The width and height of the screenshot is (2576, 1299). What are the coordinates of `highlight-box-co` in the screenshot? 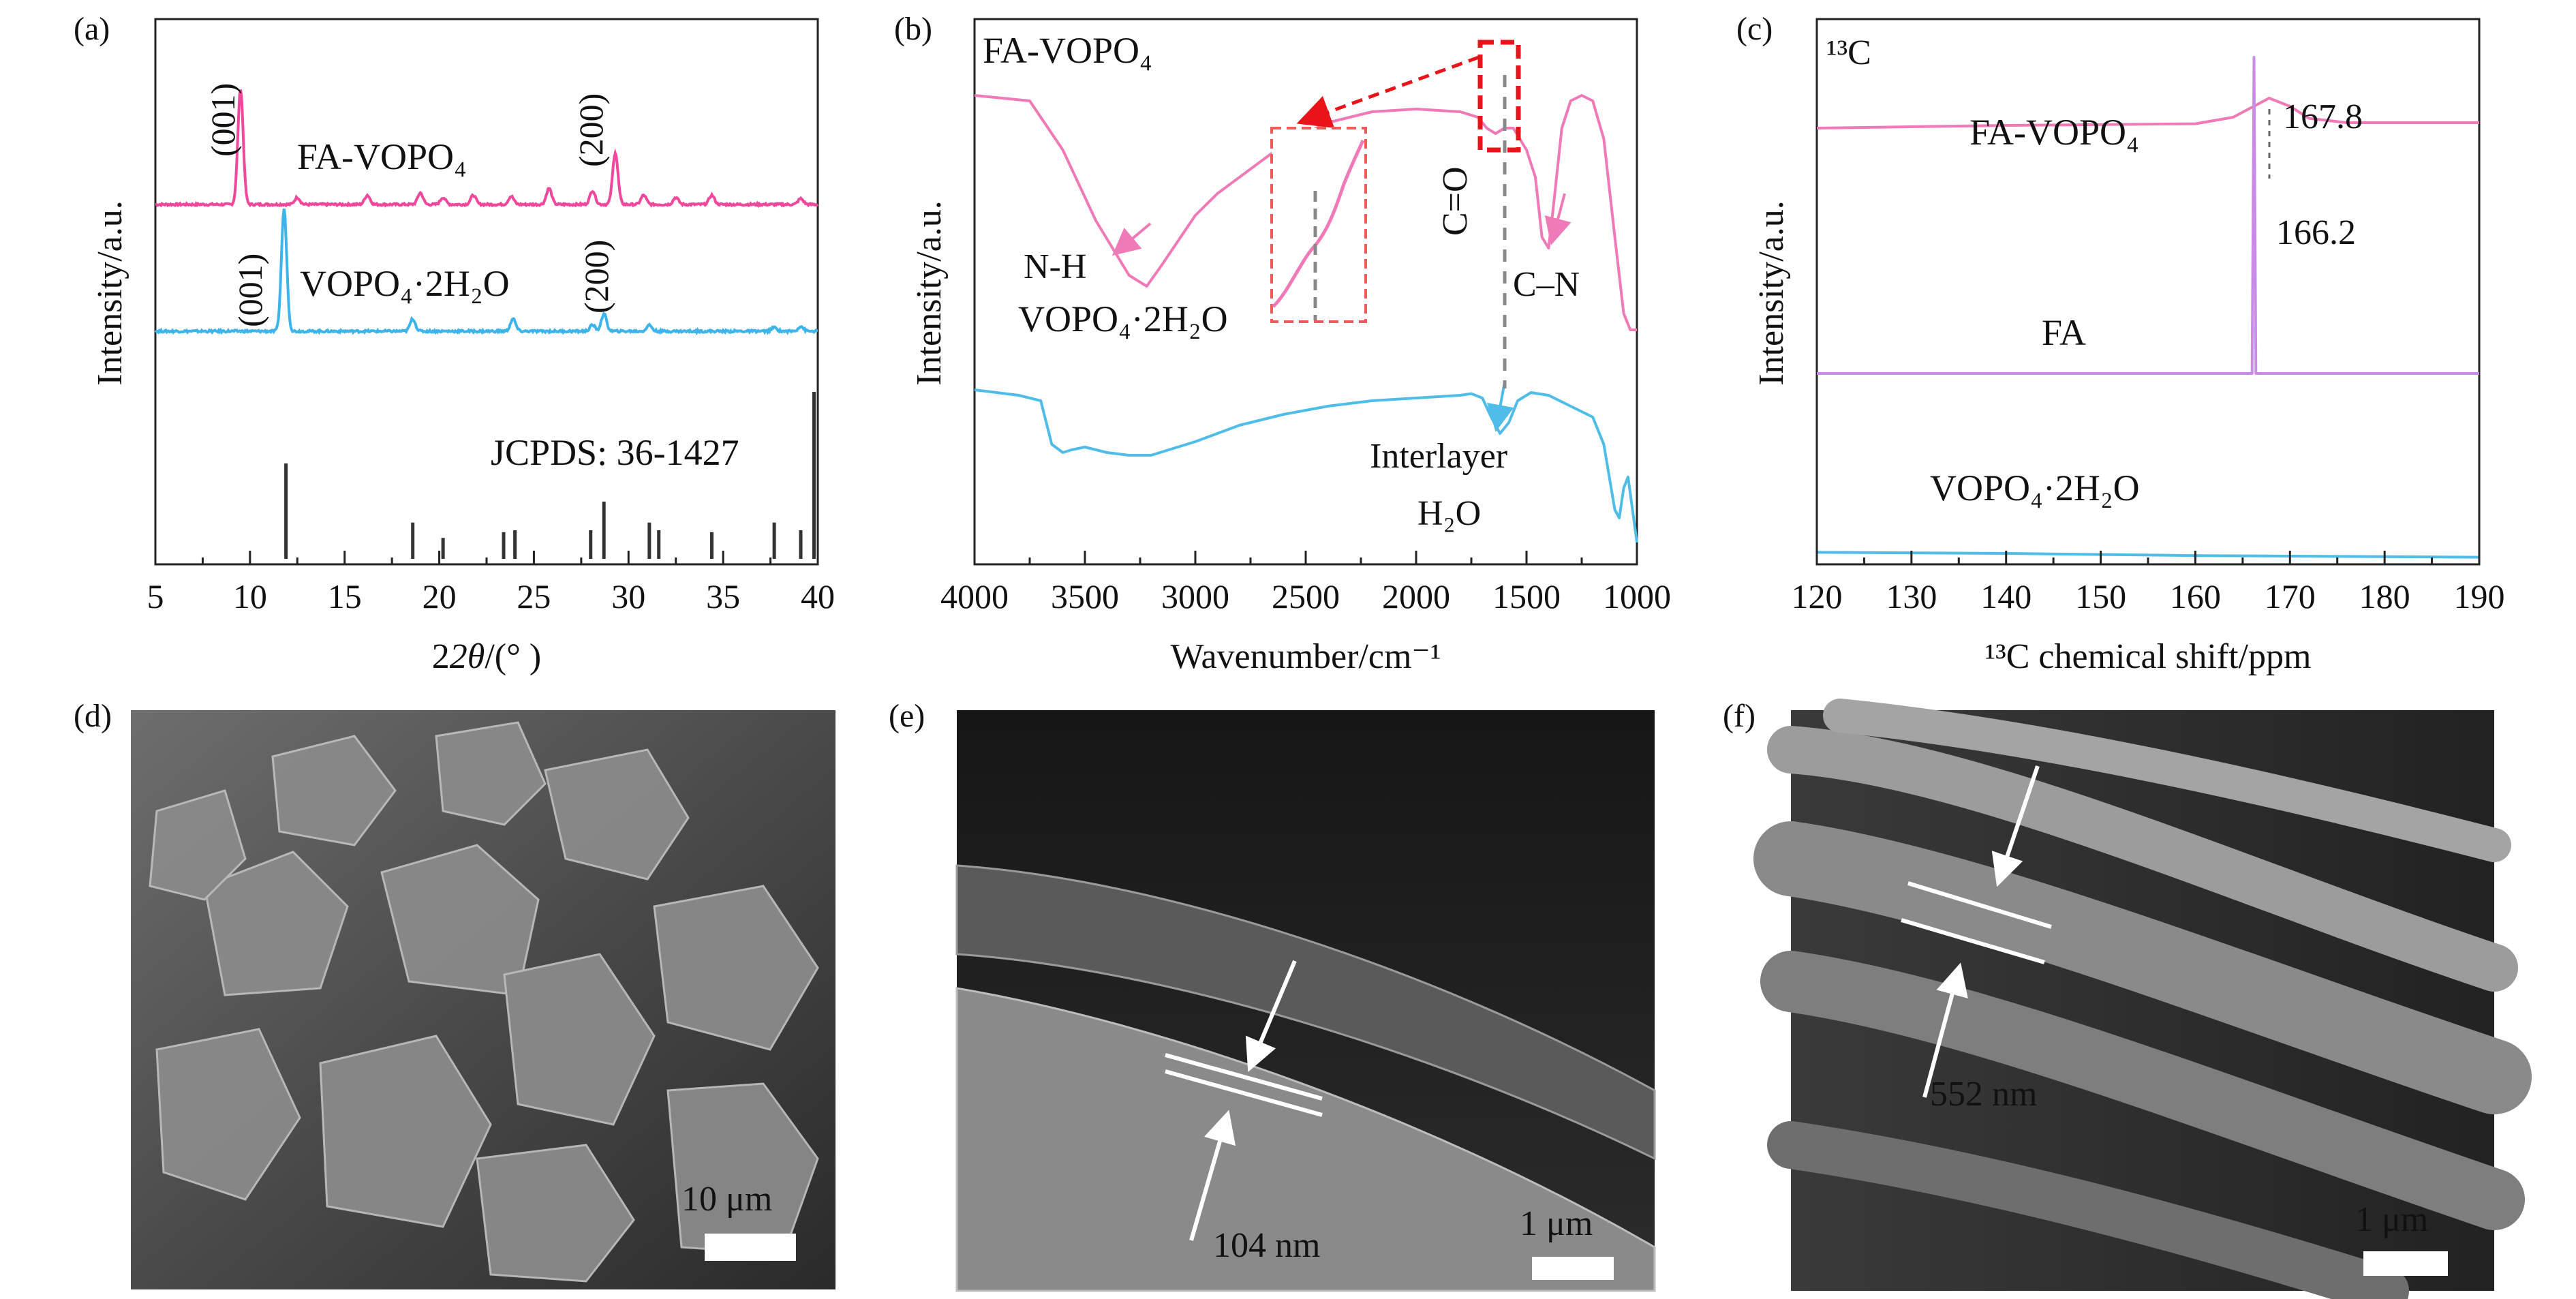 It's located at (1499, 96).